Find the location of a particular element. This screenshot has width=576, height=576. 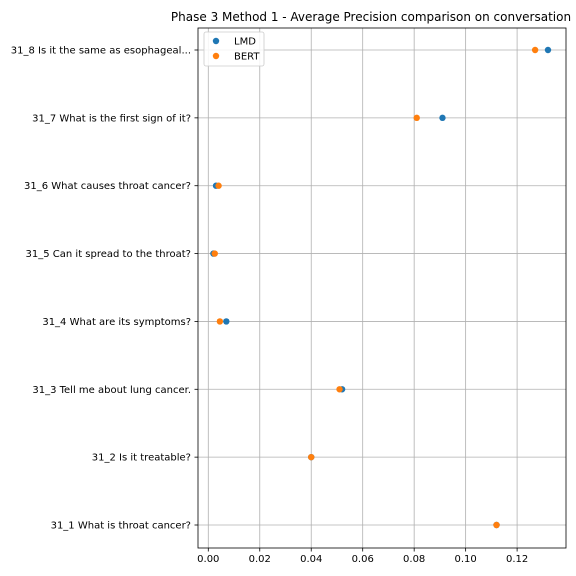

x-tick-label: 0.00 is located at coordinates (208, 559).